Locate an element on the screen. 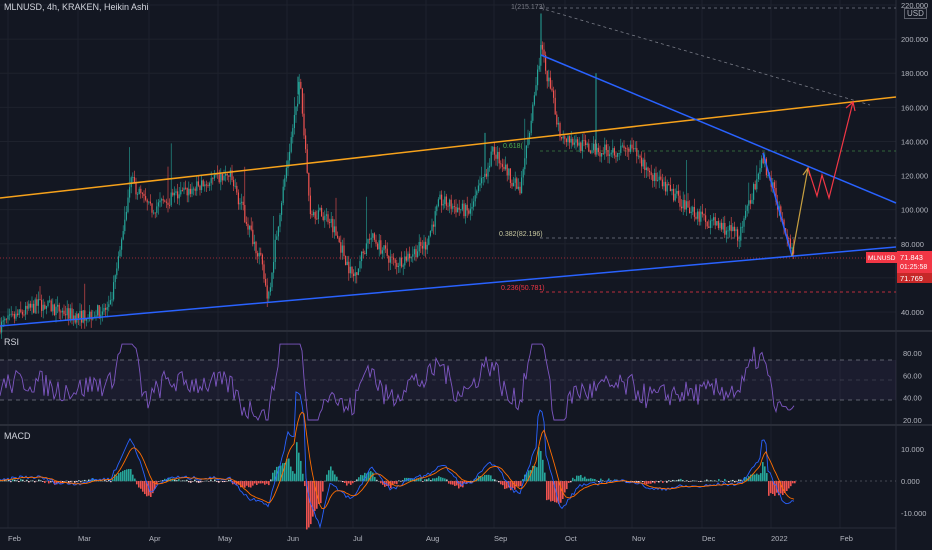 This screenshot has width=932, height=550. projection-zigzag is located at coordinates (830, 151).